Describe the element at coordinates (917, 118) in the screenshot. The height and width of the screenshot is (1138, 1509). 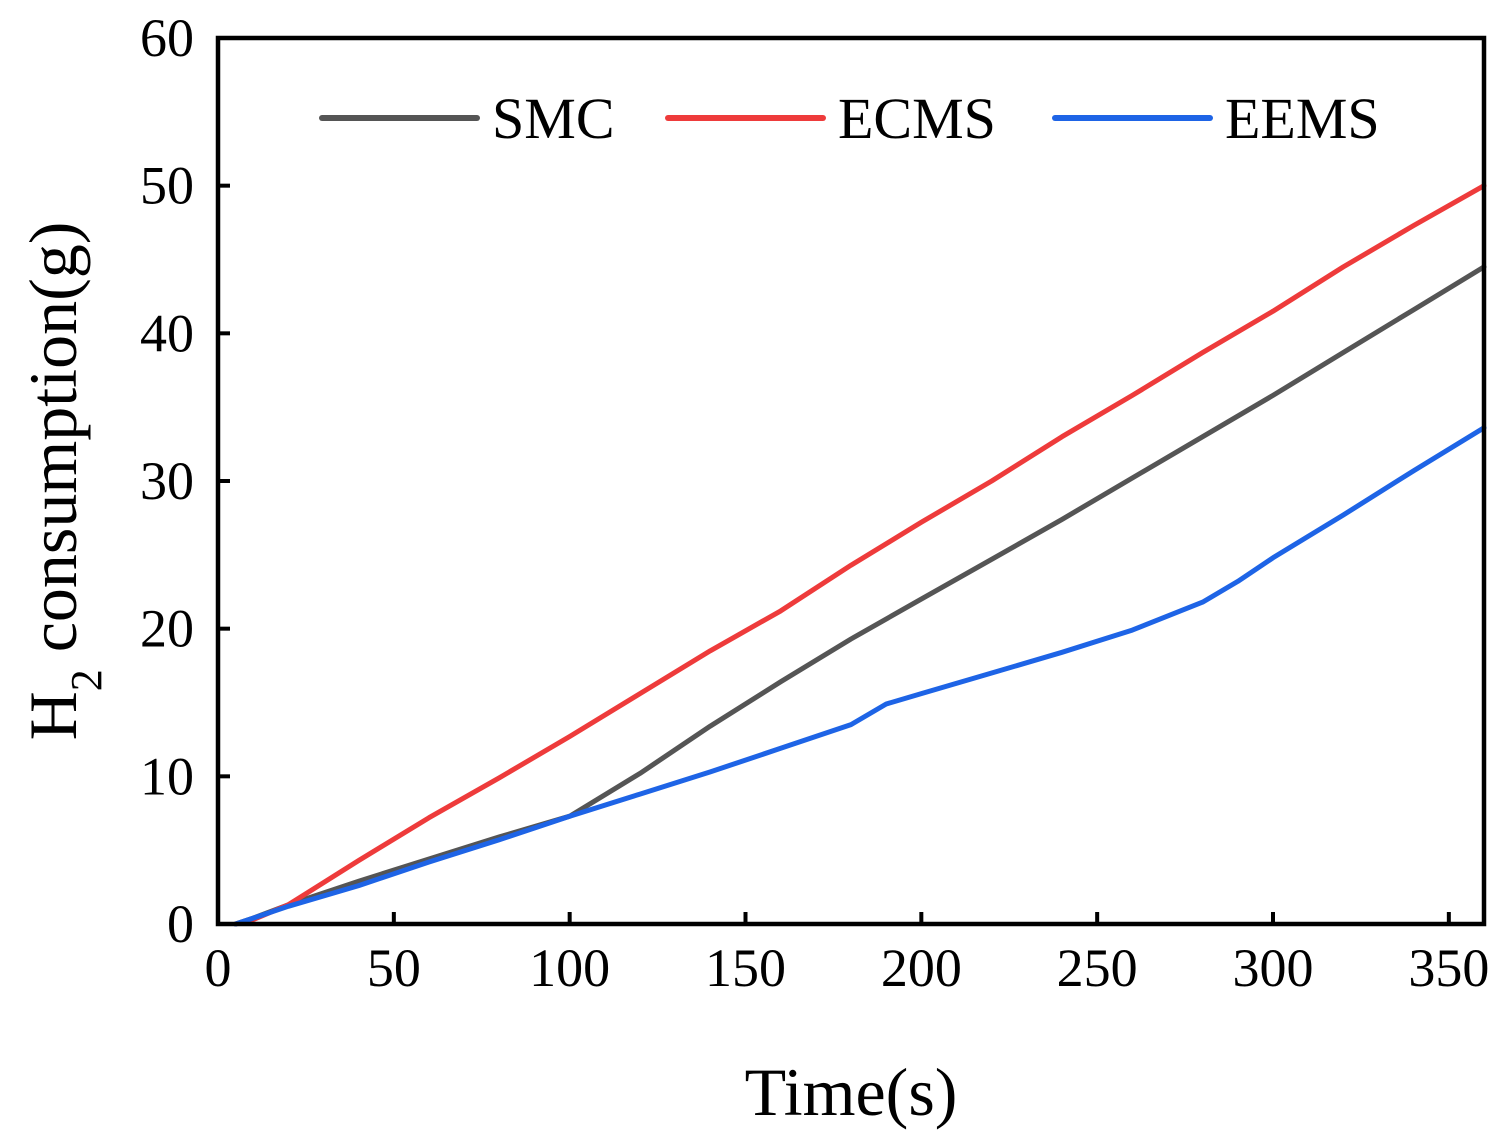
I see `legend-label-ecms: ECMS` at that location.